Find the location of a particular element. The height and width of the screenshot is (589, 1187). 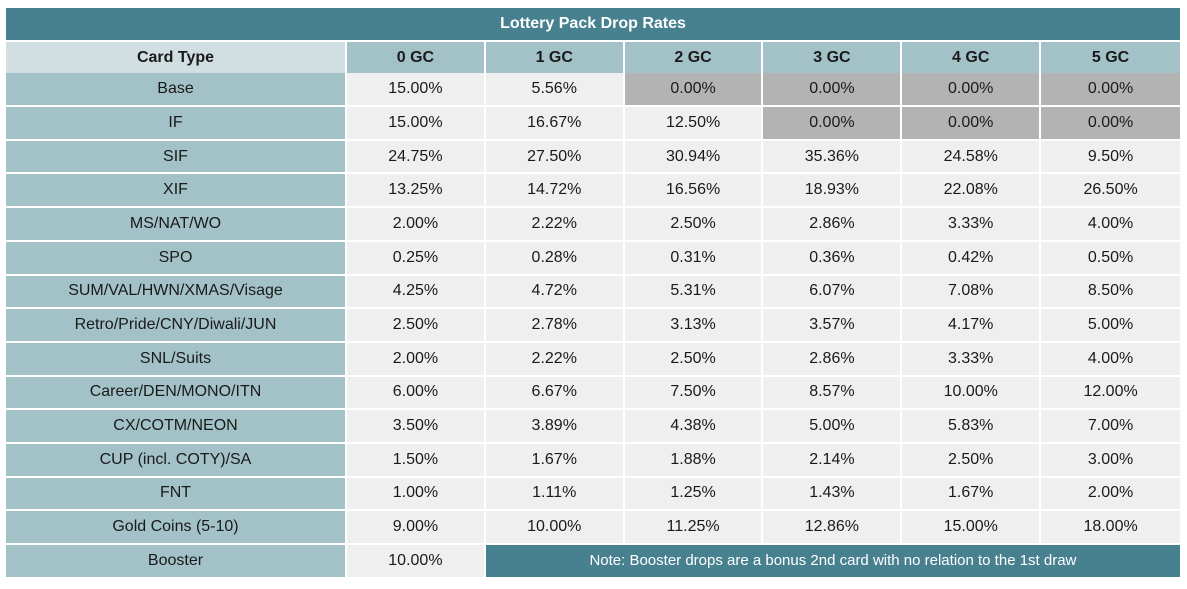

row-label: IF is located at coordinates (176, 124).